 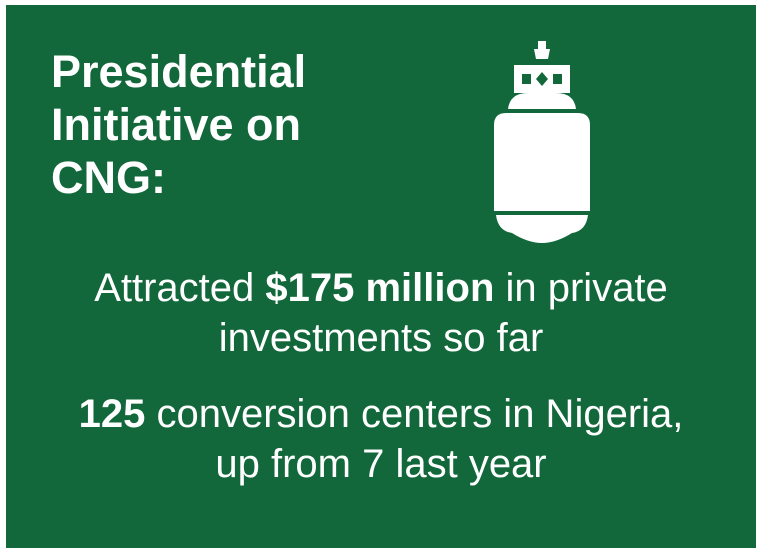 I want to click on headline-line-3: CNG:, so click(x=108, y=177).